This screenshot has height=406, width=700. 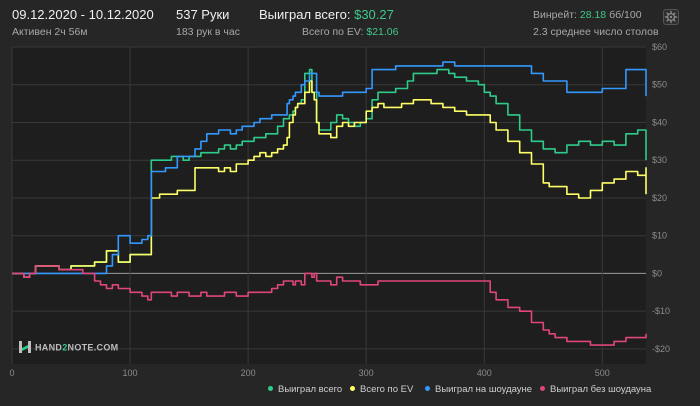 I want to click on y-tick-label: $10, so click(x=659, y=236).